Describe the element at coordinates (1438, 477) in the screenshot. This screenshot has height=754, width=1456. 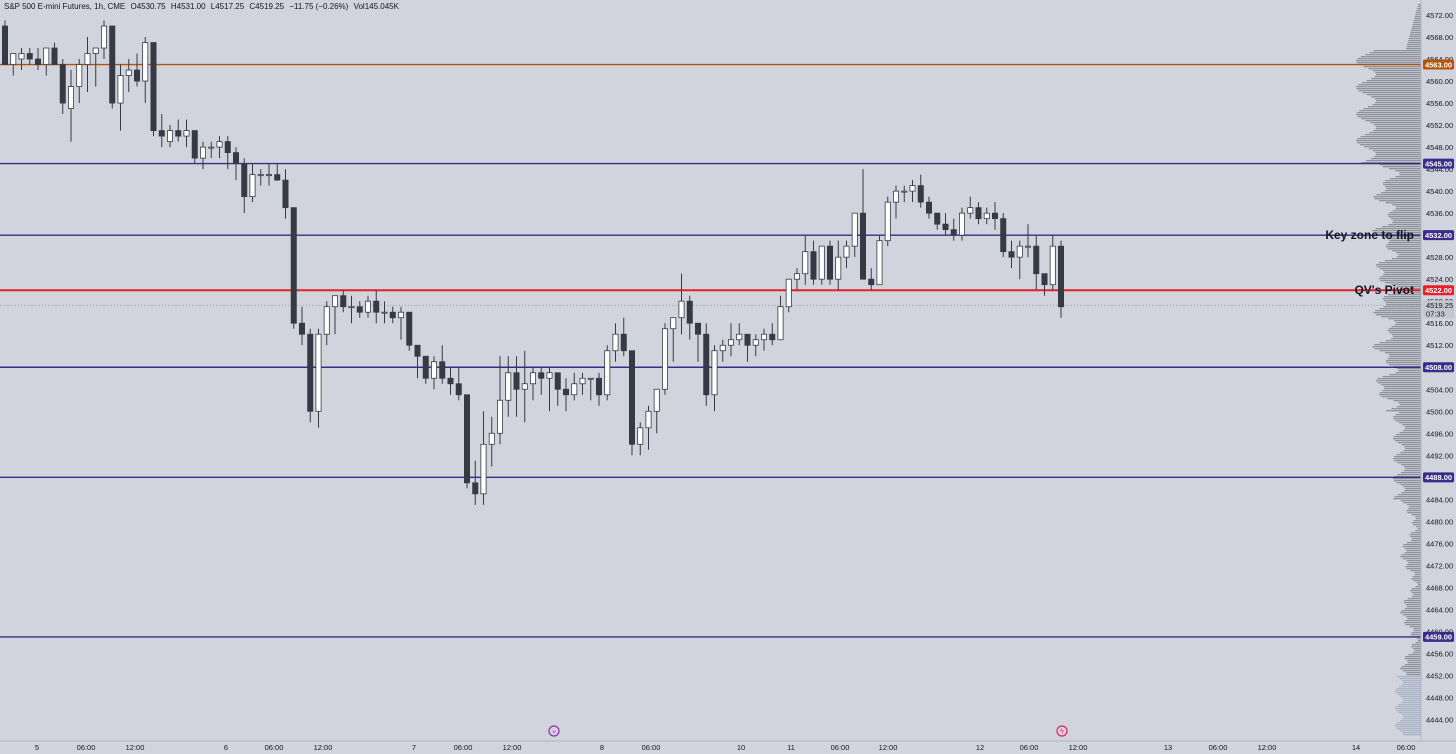
I see `level-price-label: 4488.00` at that location.